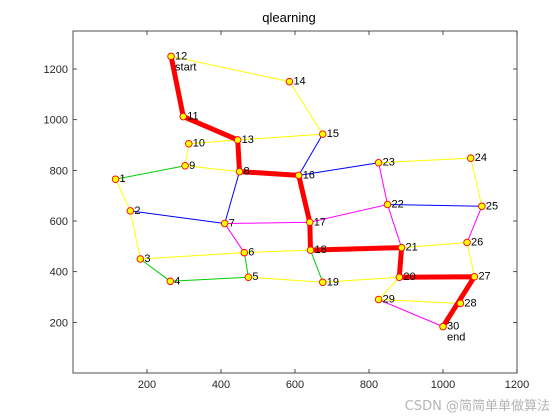 The image size is (560, 420). Describe the element at coordinates (255, 277) in the screenshot. I see `node-label-5: 5` at that location.